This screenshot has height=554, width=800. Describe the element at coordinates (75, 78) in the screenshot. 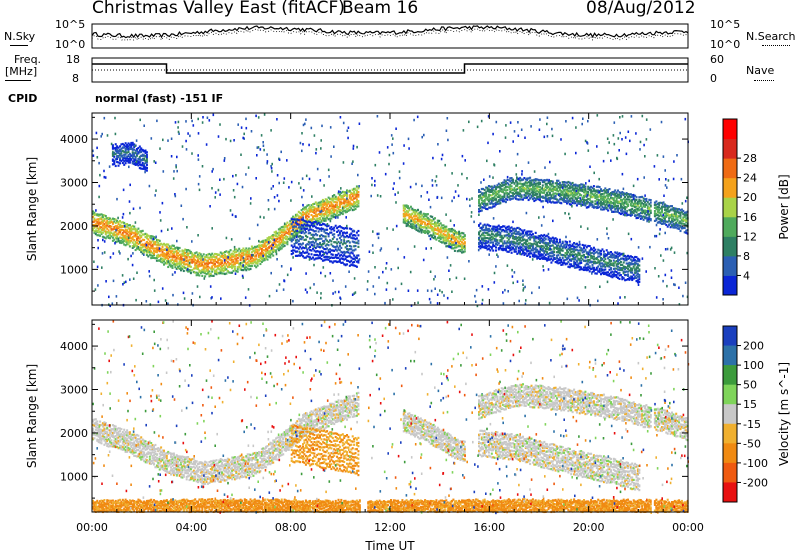

I see `freq-tick-bottom: 8` at that location.